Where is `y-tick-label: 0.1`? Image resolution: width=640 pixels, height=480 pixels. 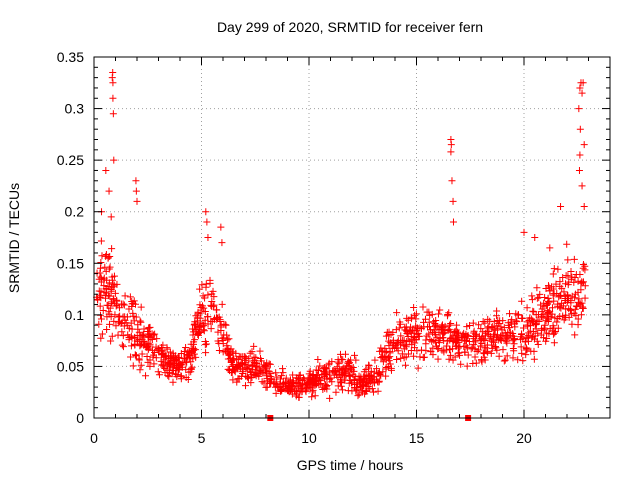
y-tick-label: 0.1 is located at coordinates (75, 315).